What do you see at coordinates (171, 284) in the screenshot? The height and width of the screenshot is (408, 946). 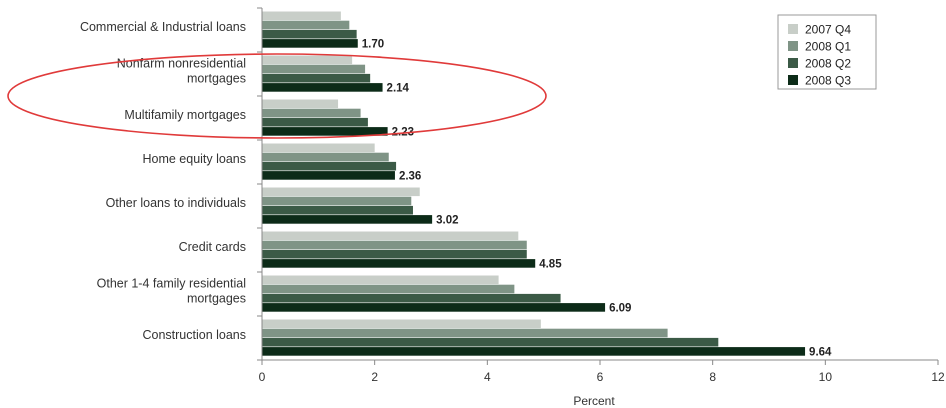 I see `category-label: Other 1-4 family residential` at bounding box center [171, 284].